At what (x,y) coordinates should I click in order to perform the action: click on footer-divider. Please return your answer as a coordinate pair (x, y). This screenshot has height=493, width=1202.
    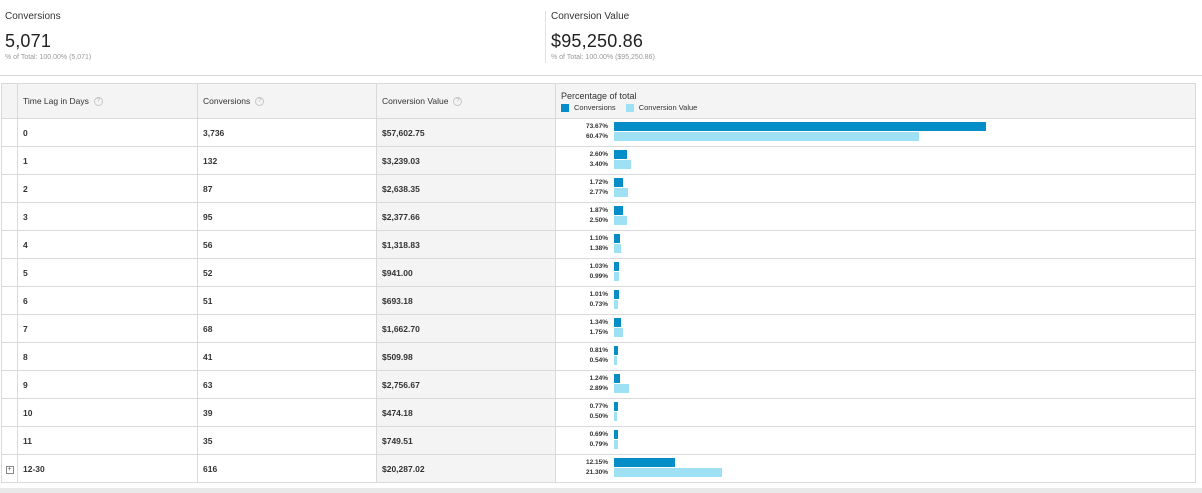
    Looking at the image, I should click on (601, 490).